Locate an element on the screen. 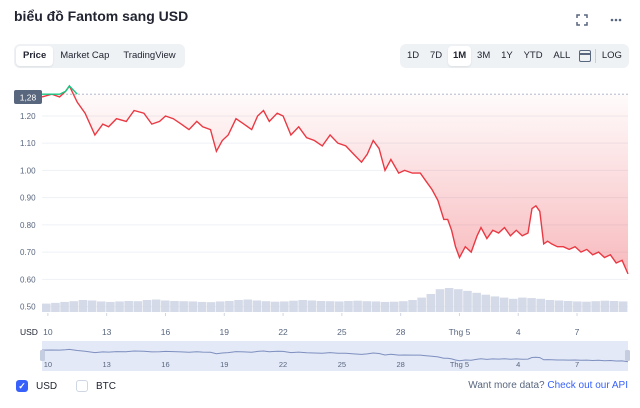 This screenshot has height=408, width=640. navigator-tick-label: 19 is located at coordinates (224, 364).